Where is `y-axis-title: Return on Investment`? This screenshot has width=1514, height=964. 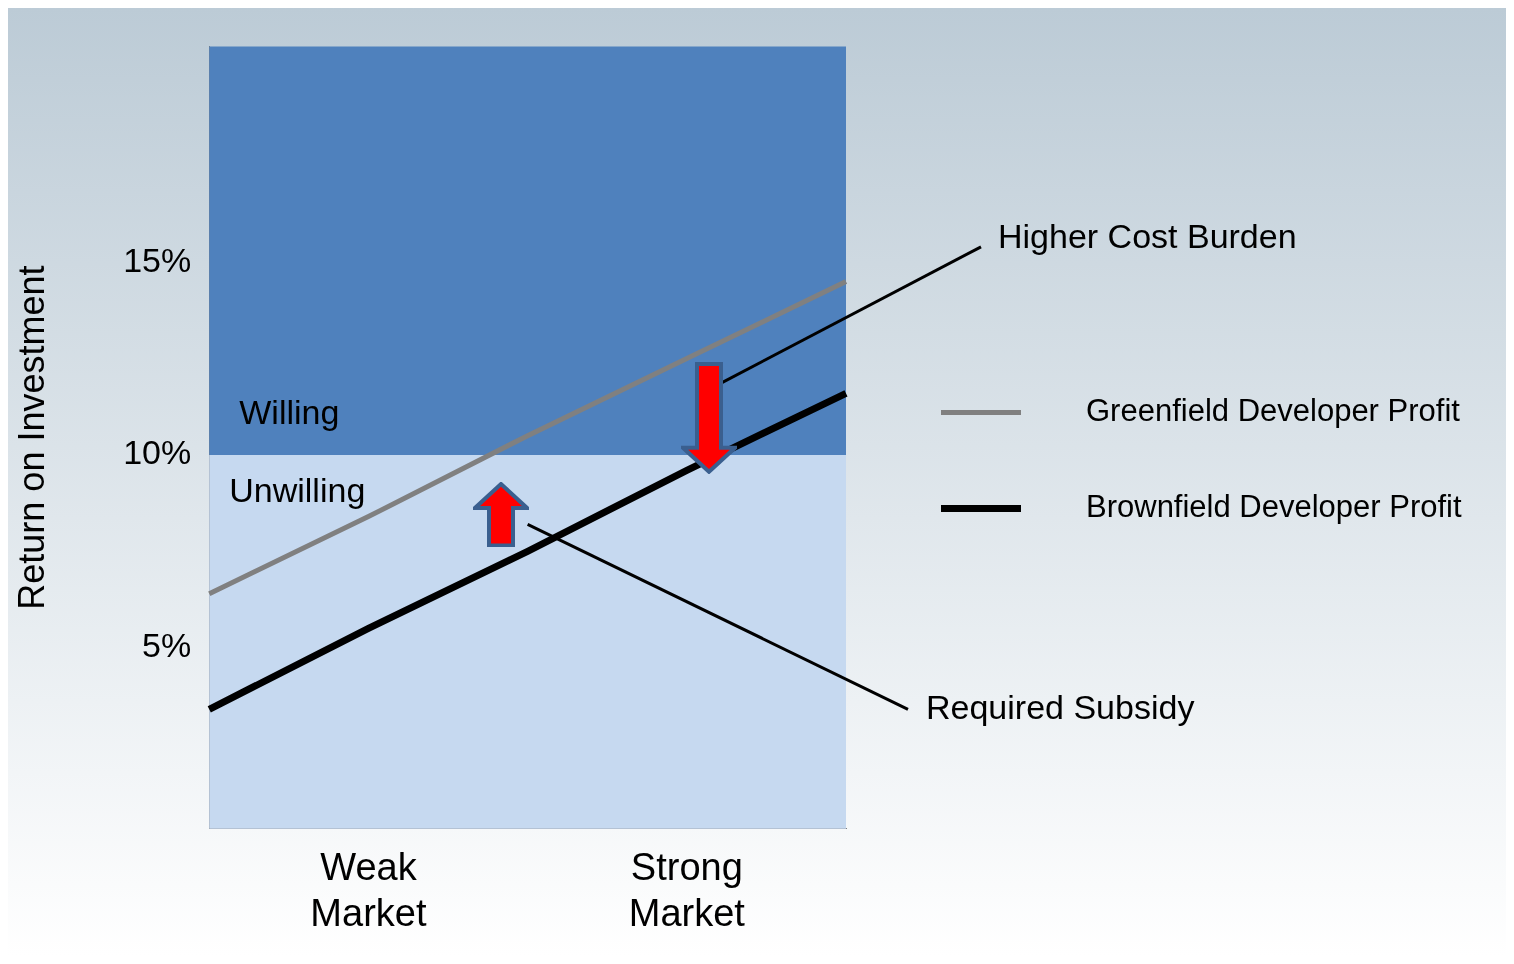 y-axis-title: Return on Investment is located at coordinates (31, 437).